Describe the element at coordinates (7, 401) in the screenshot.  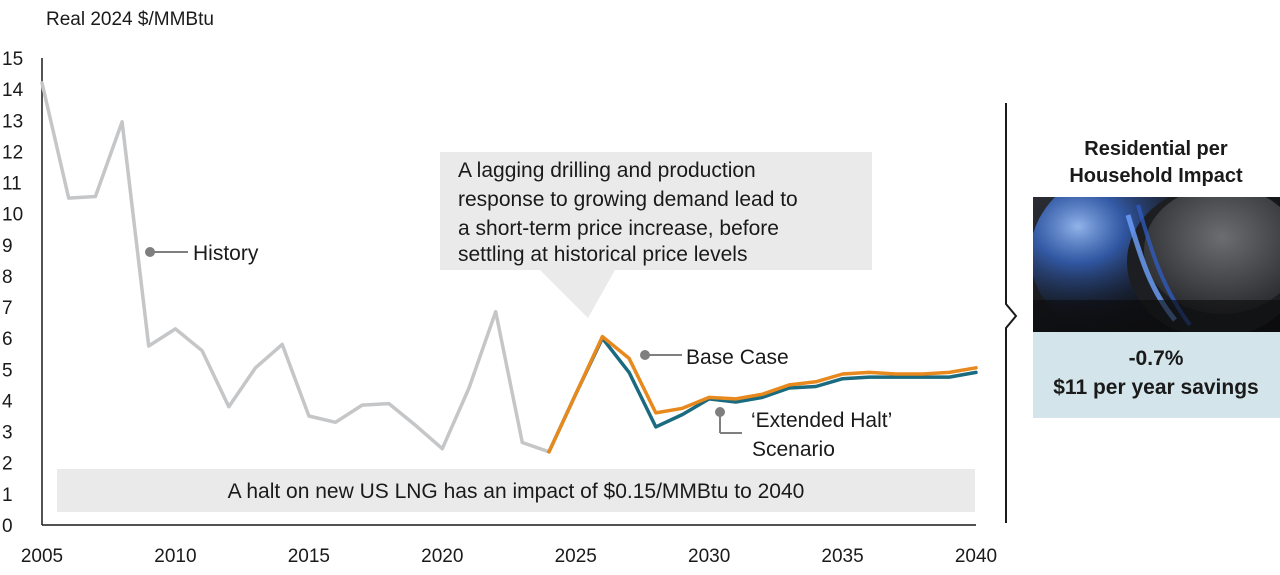
I see `y-tick-label: 4` at that location.